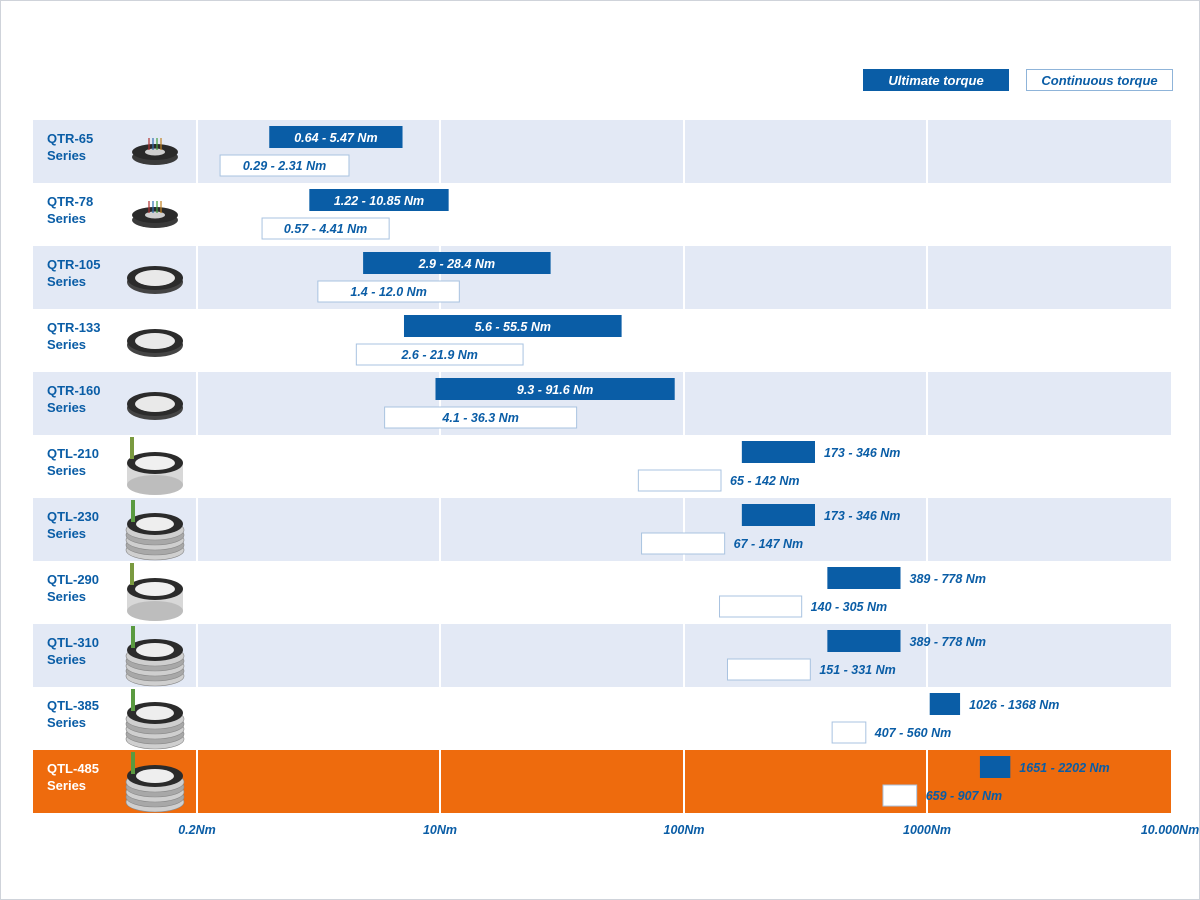 The width and height of the screenshot is (1200, 900). What do you see at coordinates (73, 516) in the screenshot?
I see `row-series-name: QTL-230` at bounding box center [73, 516].